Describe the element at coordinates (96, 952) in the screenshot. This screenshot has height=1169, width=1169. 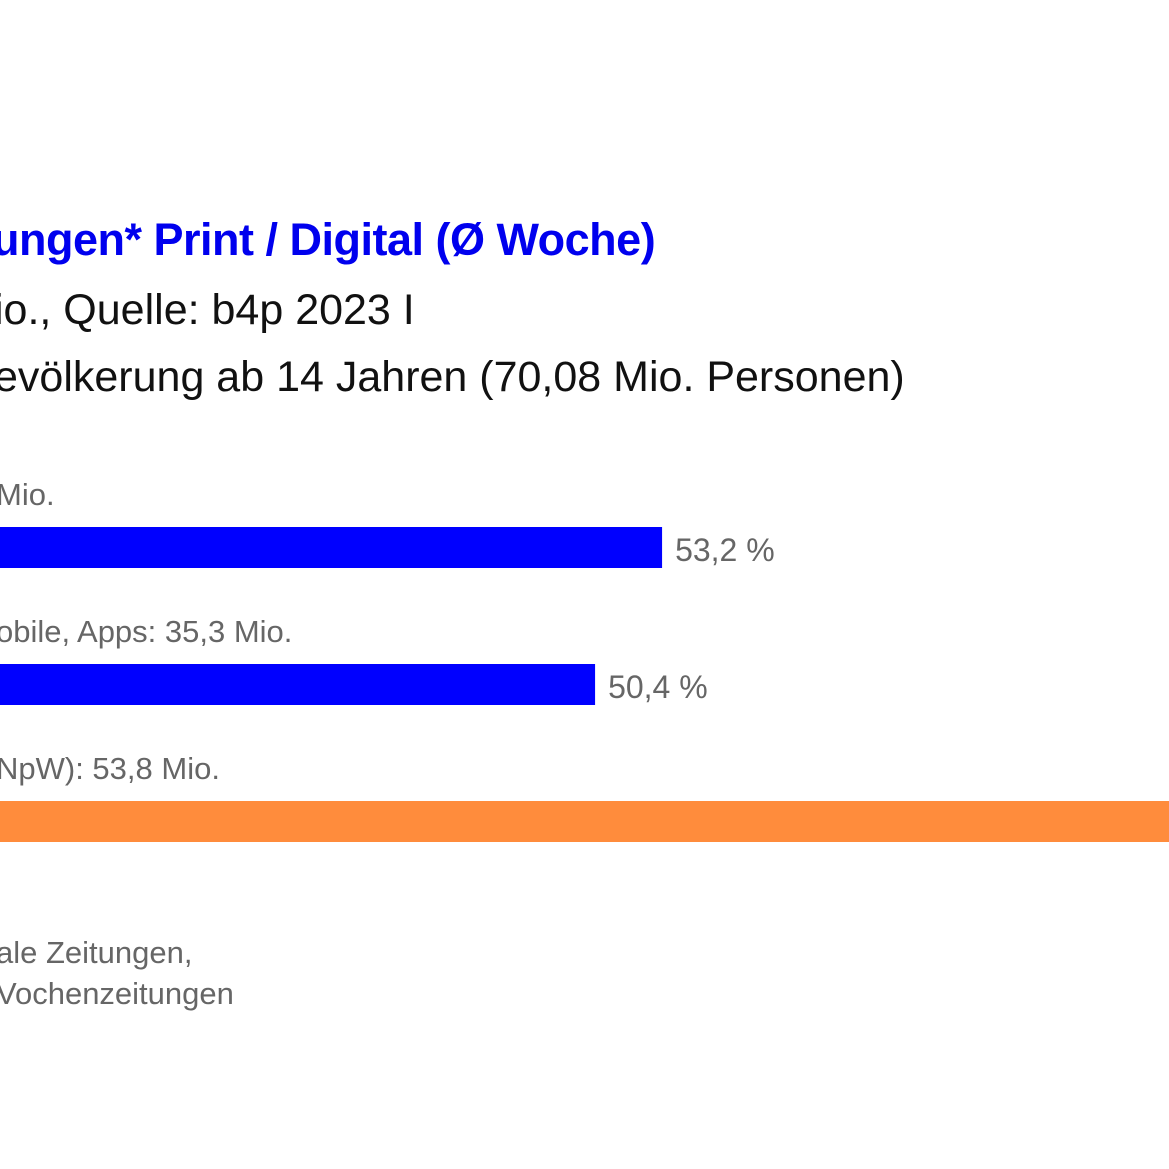
I see `footnote-line-1: ale Zeitungen,` at that location.